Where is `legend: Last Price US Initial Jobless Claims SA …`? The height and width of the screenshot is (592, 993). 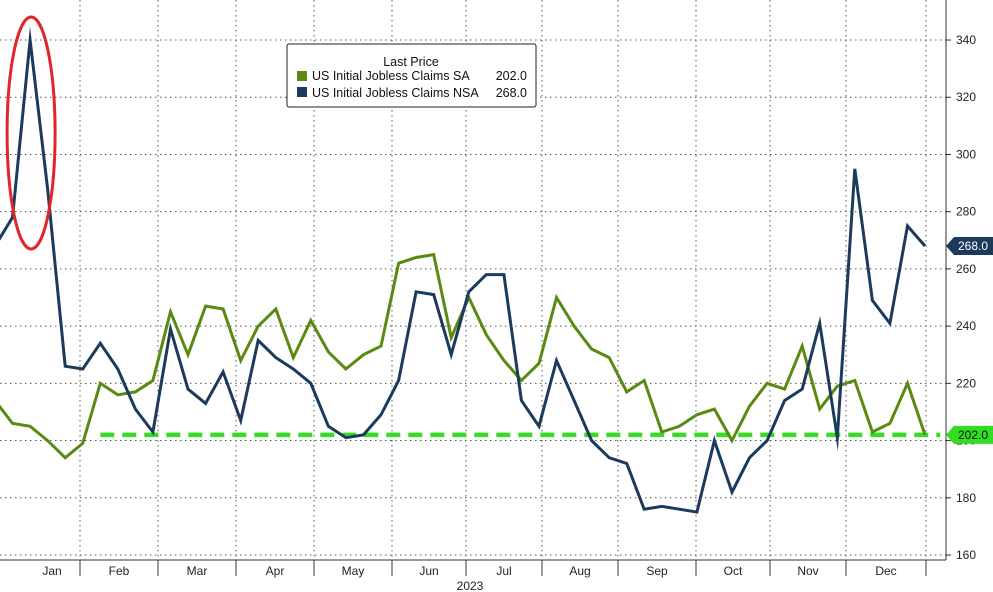 legend: Last Price US Initial Jobless Claims SA … is located at coordinates (411, 75).